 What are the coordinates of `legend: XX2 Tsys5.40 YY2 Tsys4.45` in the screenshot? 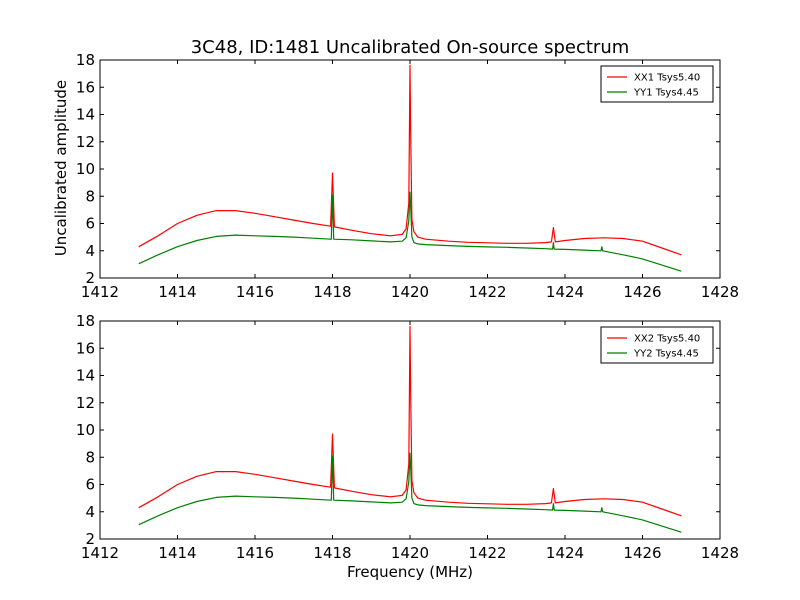 It's located at (657, 345).